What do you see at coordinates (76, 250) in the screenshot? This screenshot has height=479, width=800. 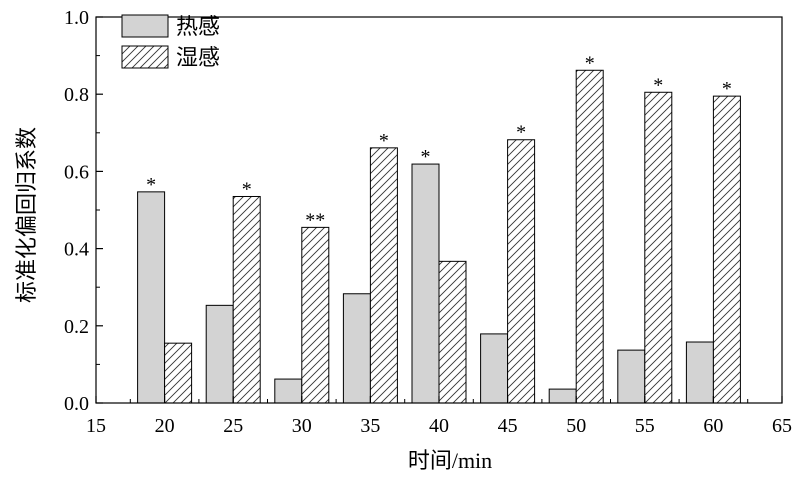 I see `y-tick-label: 0.4` at bounding box center [76, 250].